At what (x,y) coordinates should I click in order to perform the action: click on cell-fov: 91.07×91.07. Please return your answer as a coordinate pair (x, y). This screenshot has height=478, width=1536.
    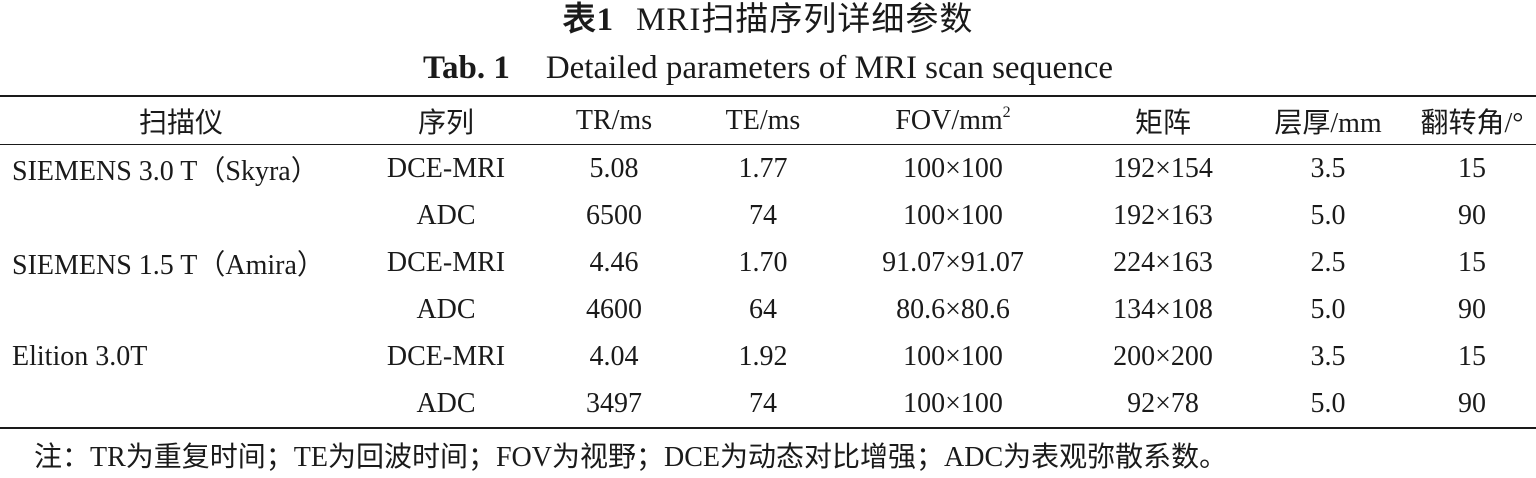
    Looking at the image, I should click on (953, 262).